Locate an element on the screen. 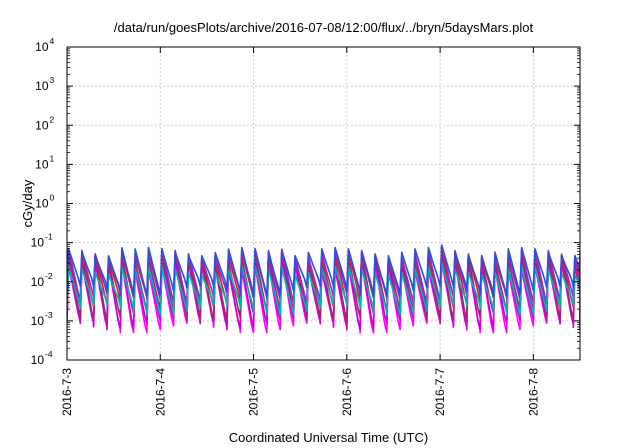  y-tick-exponent: 4 is located at coordinates (52, 41).